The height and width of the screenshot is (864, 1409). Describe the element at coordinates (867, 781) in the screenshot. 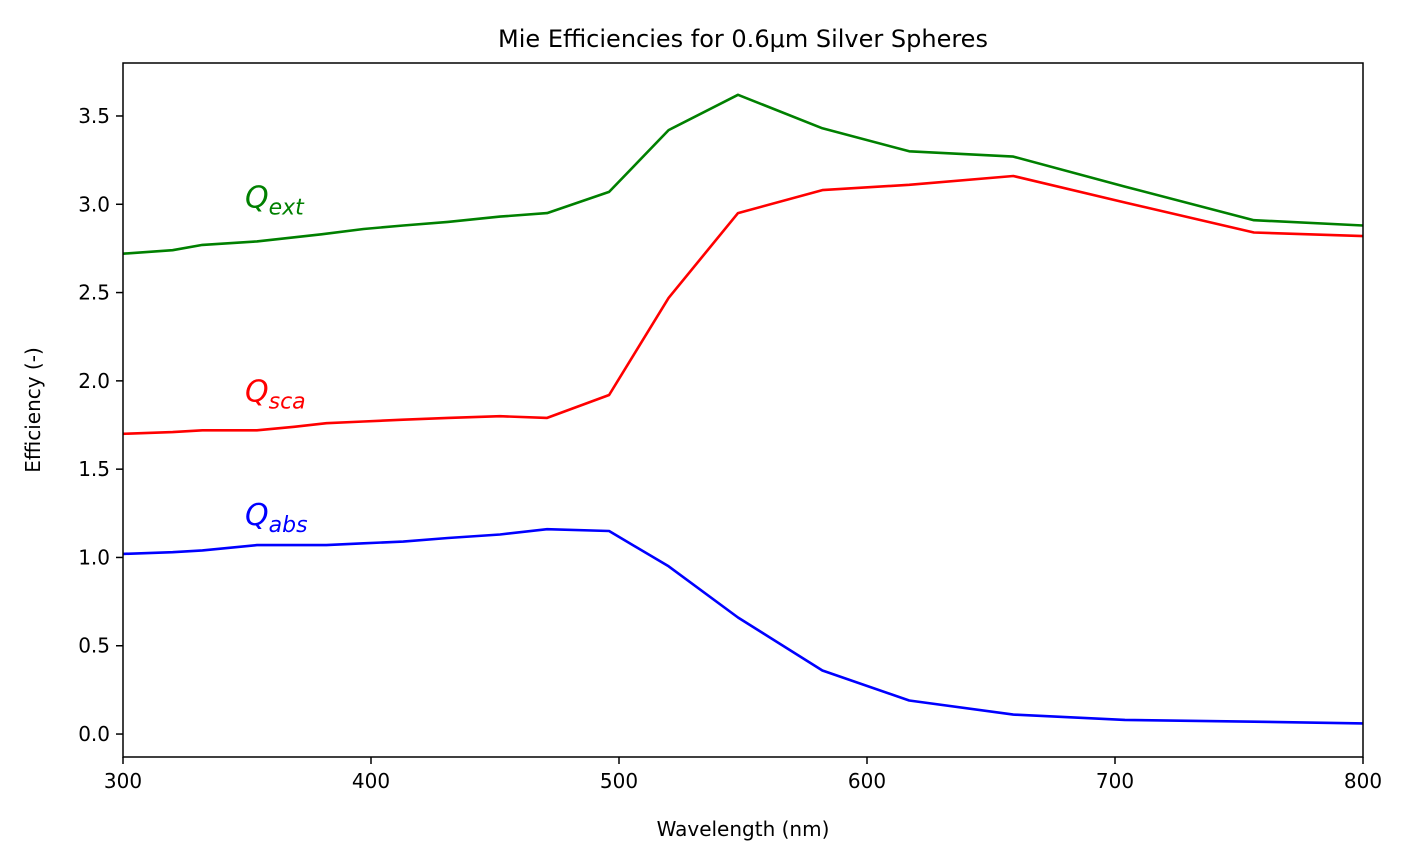

I see `x-tick-label: 600` at that location.